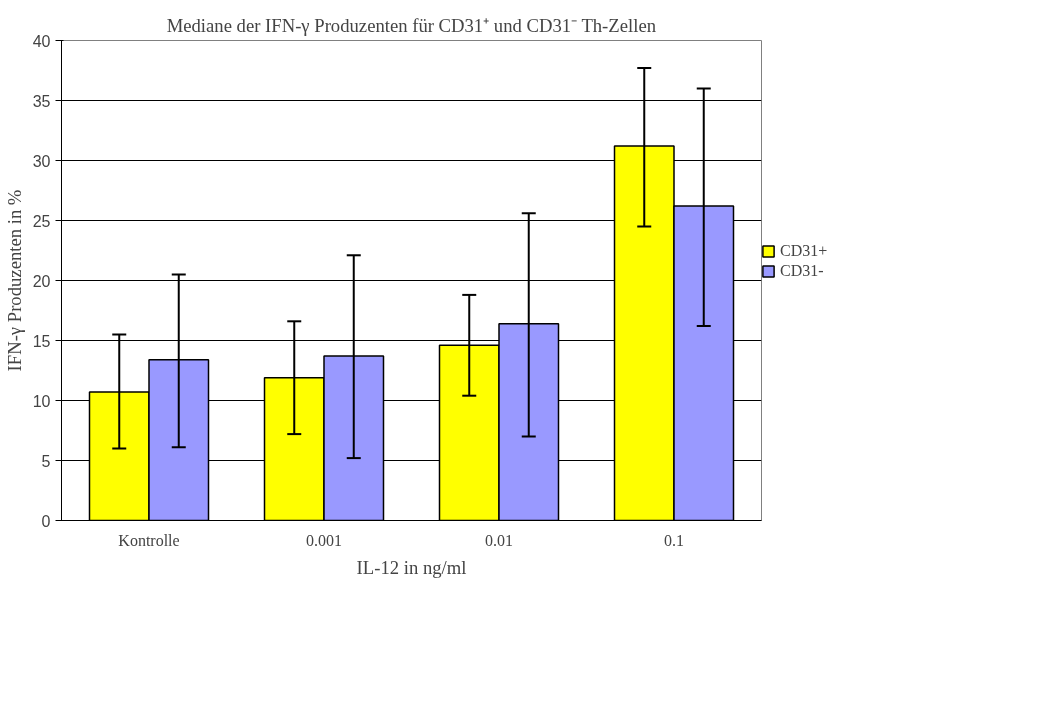 This screenshot has width=1045, height=713. Describe the element at coordinates (41, 221) in the screenshot. I see `y-tick-label: 25` at that location.